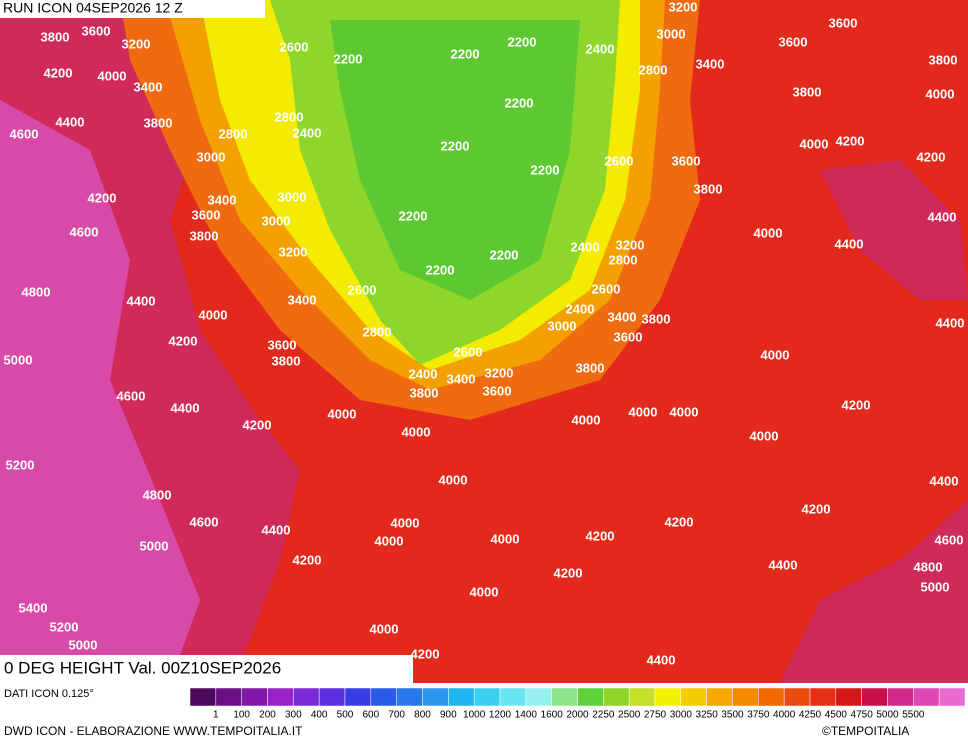 The image size is (968, 745). What do you see at coordinates (681, 715) in the screenshot?
I see `colorbar-label: 3000` at bounding box center [681, 715].